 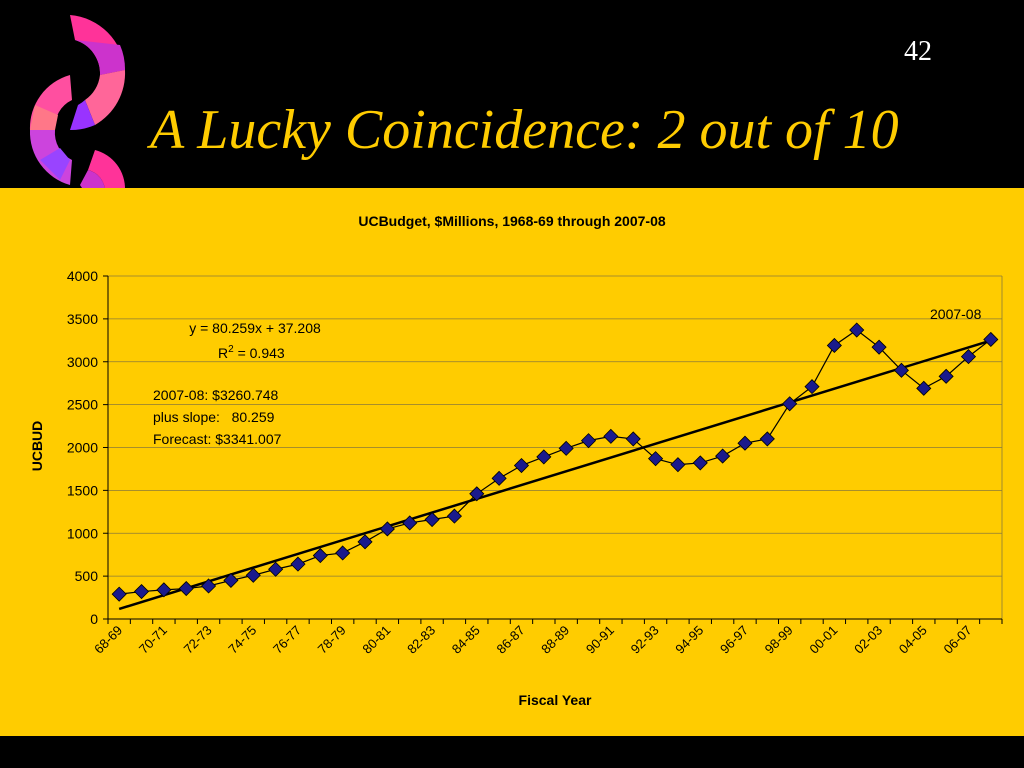 What do you see at coordinates (689, 640) in the screenshot?
I see `x-tick-label: 94-95` at bounding box center [689, 640].